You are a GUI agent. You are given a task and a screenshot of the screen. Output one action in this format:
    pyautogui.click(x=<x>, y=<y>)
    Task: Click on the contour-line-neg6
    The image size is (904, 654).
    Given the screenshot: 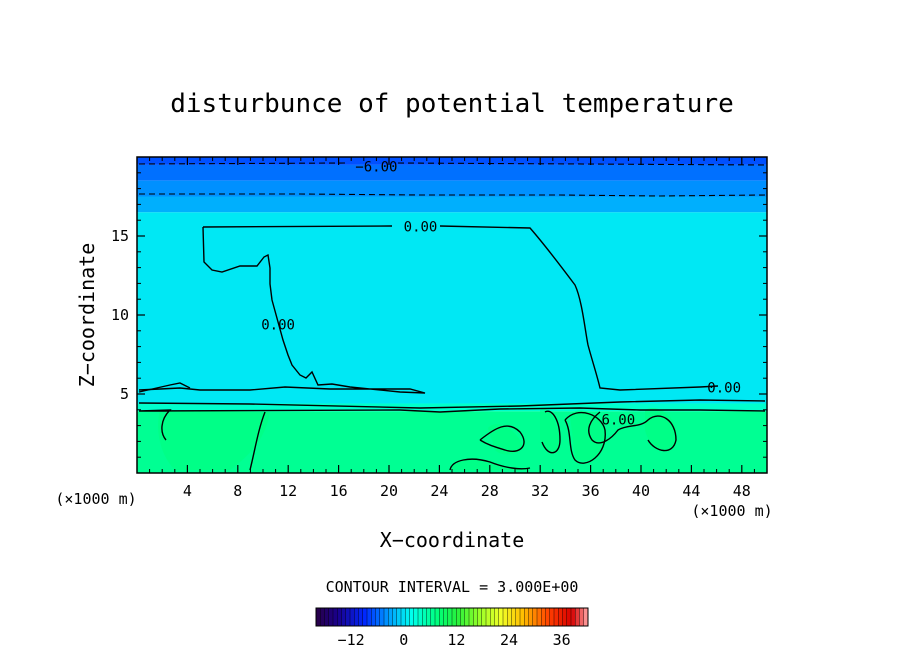 What is the action you would take?
    pyautogui.click(x=452, y=164)
    